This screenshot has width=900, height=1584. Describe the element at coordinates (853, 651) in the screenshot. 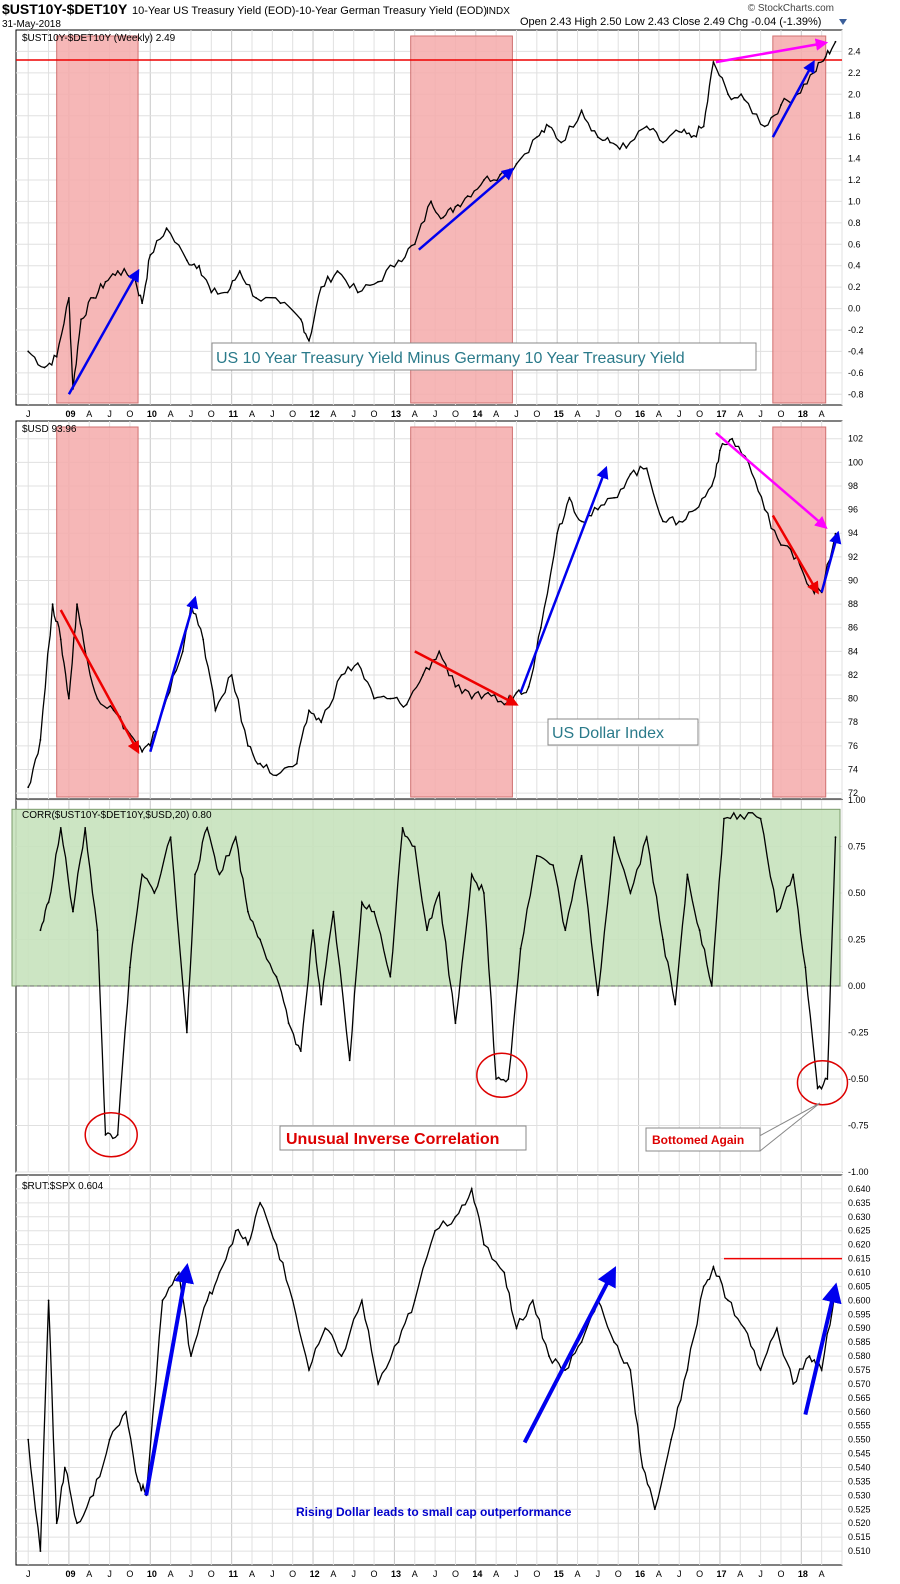

I see `y-tick-label: 84` at that location.